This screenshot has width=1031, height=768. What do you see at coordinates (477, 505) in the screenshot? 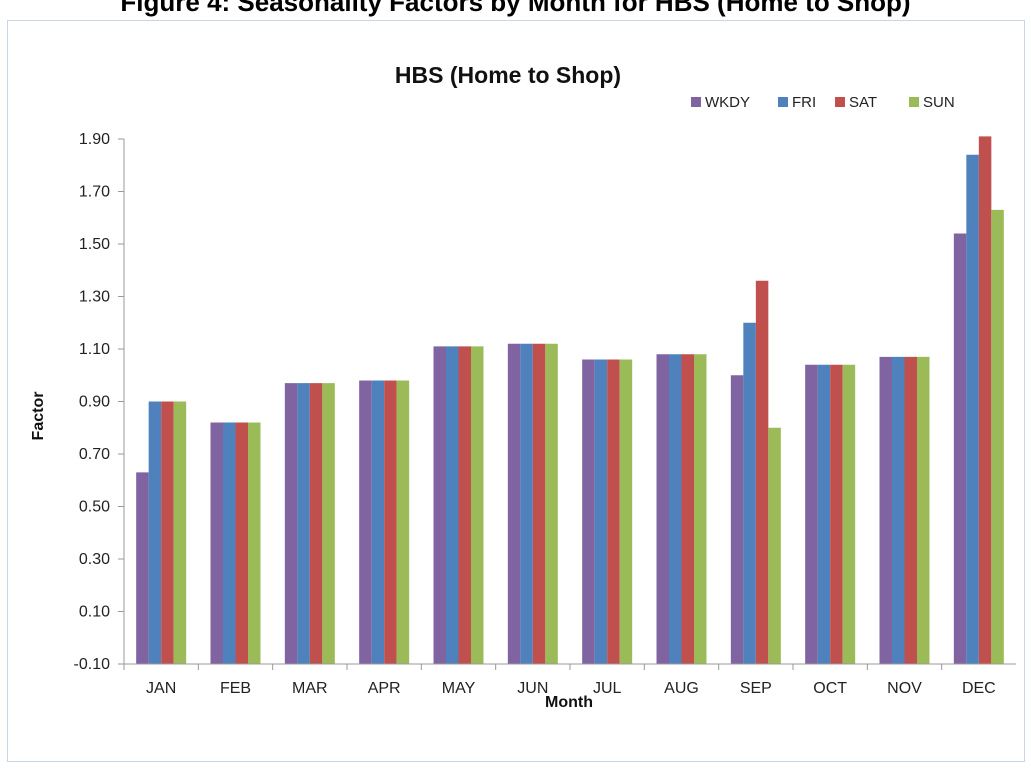
I see `bar-sun-may` at bounding box center [477, 505].